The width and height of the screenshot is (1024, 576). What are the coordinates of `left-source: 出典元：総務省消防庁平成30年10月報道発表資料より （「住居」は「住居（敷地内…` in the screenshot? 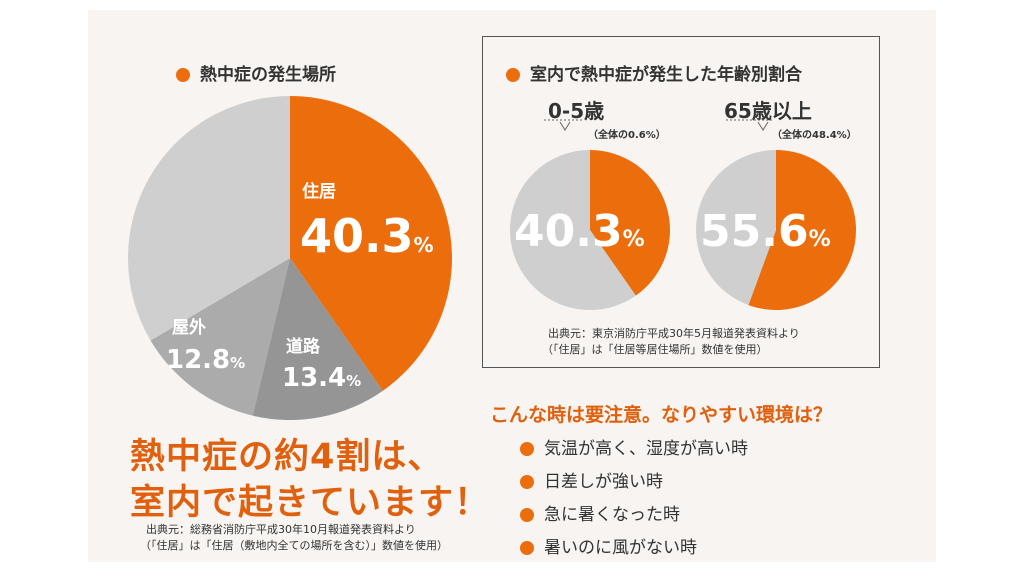 It's located at (294, 538).